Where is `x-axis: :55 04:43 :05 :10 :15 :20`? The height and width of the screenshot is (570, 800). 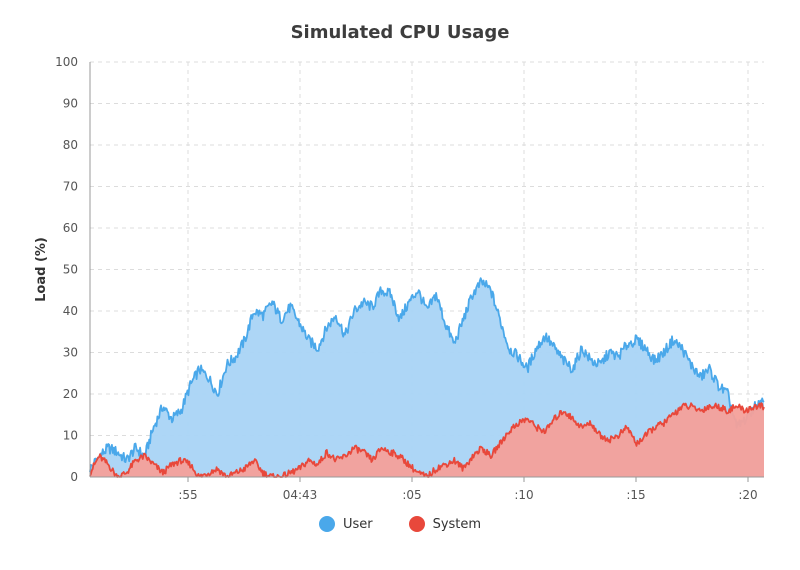 x-axis: :55 04:43 :05 :10 :15 :20 is located at coordinates (468, 489).